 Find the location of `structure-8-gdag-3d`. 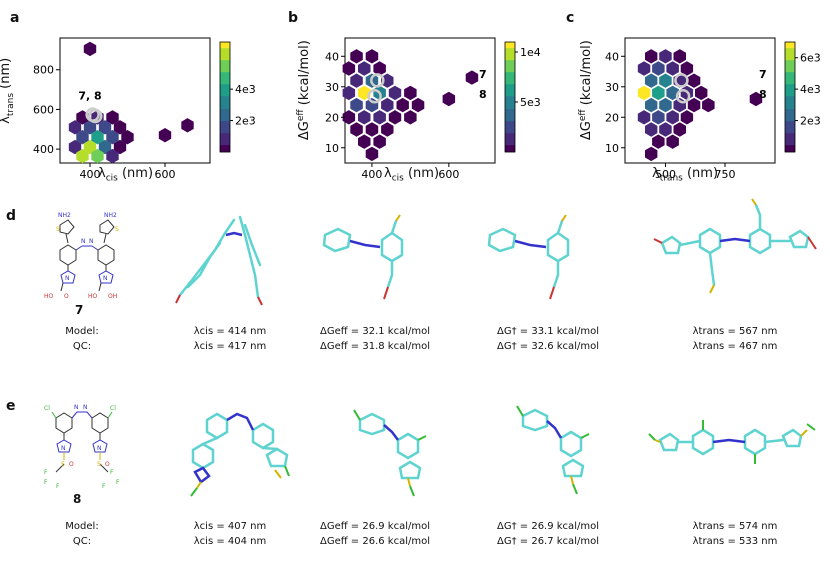

structure-8-gdag-3d is located at coordinates (553, 450).